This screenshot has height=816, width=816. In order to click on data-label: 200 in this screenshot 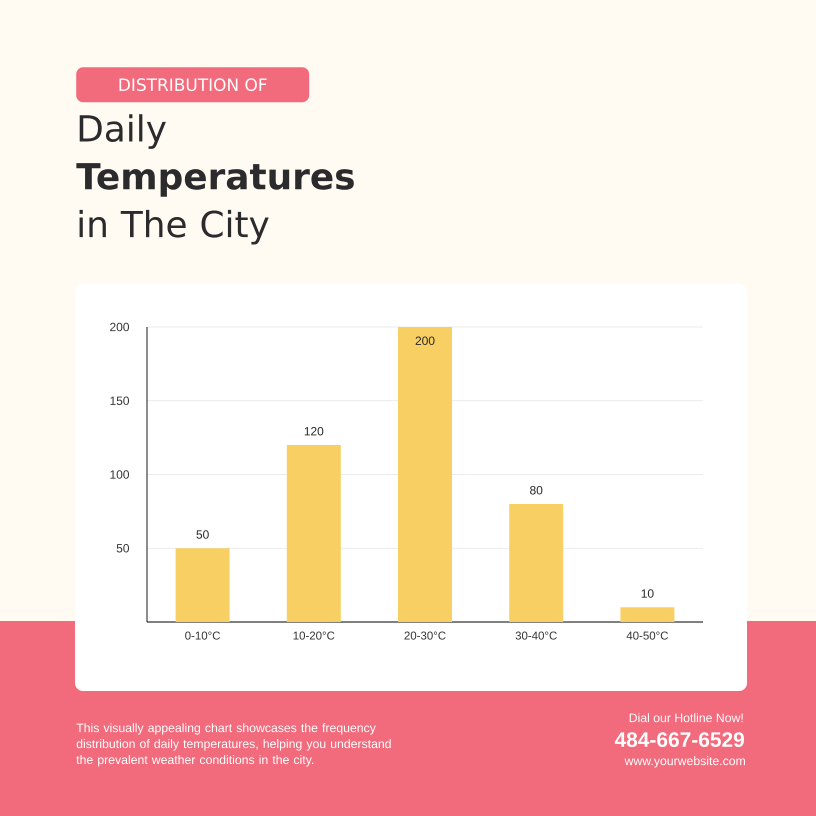, I will do `click(425, 340)`.